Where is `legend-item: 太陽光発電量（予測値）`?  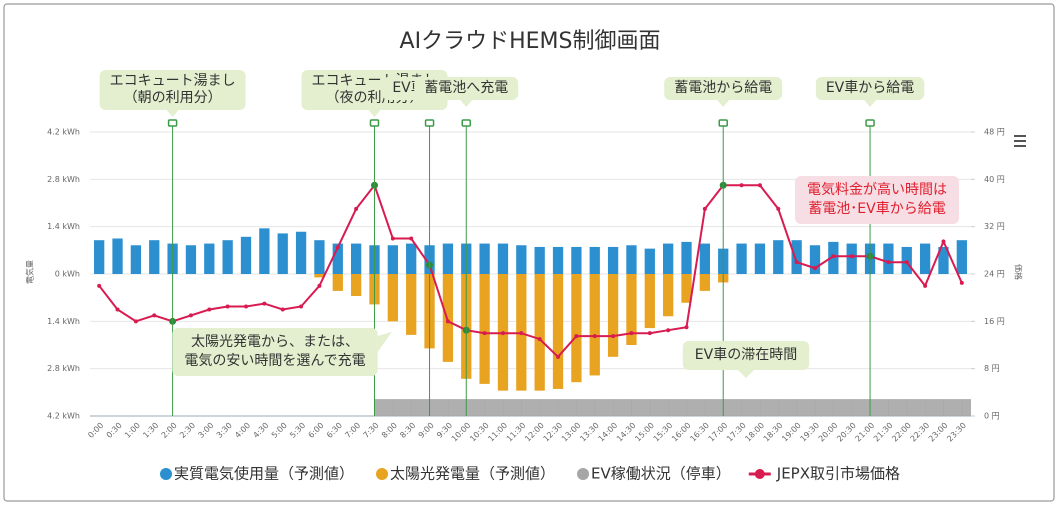 legend-item: 太陽光発電量（予測値） is located at coordinates (465, 474).